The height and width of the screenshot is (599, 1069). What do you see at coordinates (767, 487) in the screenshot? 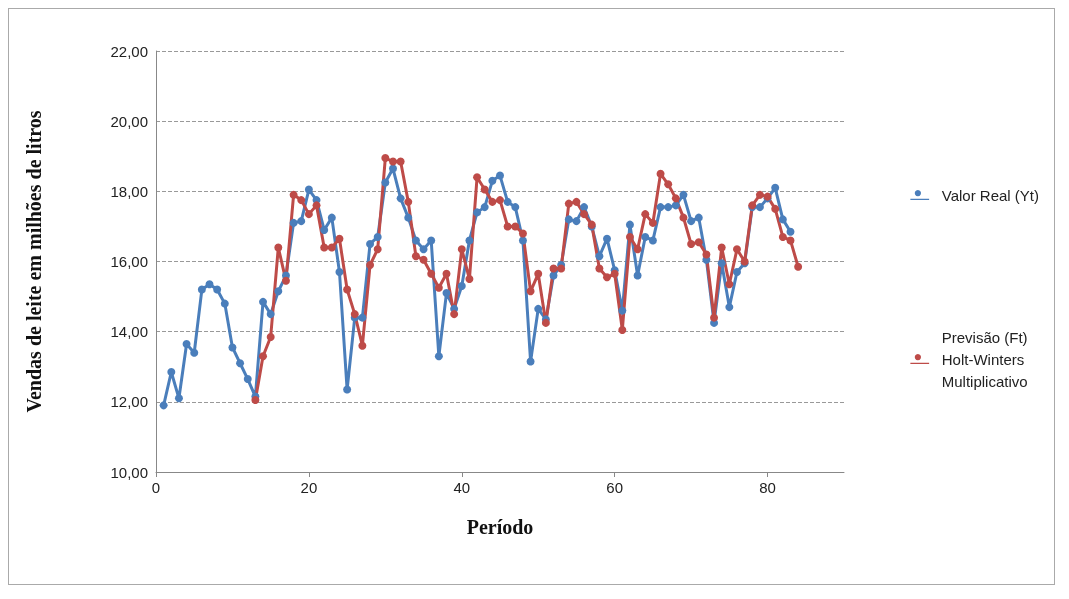
I see `x-tick-label: 80` at bounding box center [767, 487].